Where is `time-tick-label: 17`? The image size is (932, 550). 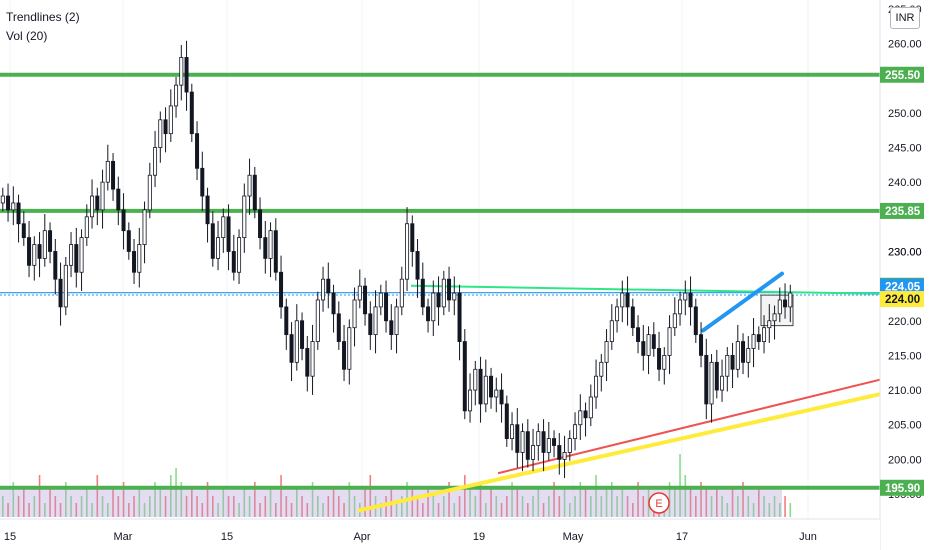
time-tick-label: 17 is located at coordinates (682, 537).